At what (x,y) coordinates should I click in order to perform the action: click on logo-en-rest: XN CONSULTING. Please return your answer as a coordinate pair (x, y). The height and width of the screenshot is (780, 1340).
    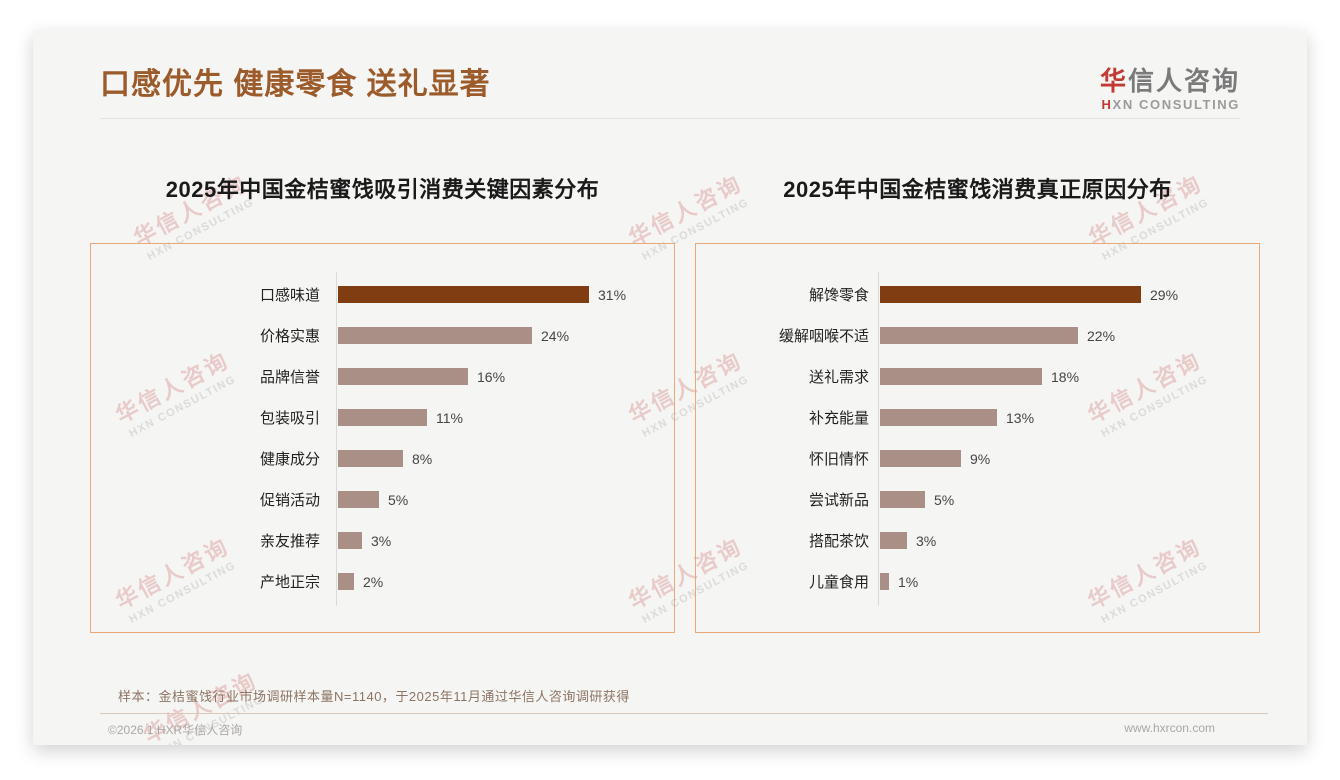
    Looking at the image, I should click on (1176, 104).